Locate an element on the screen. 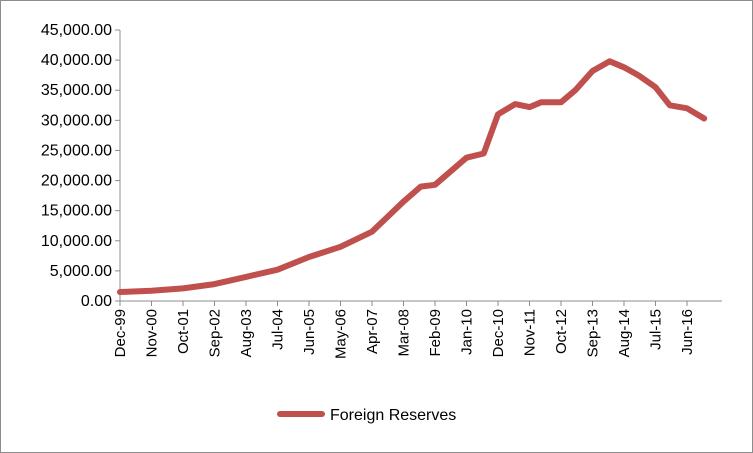 This screenshot has height=453, width=753. x-tick-label: May-06 is located at coordinates (341, 334).